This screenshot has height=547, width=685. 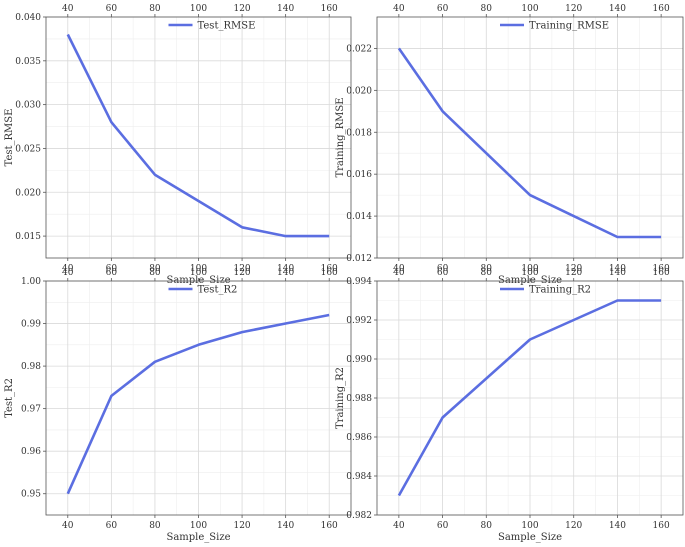 I want to click on y-tick-label: 0.040, so click(x=28, y=18).